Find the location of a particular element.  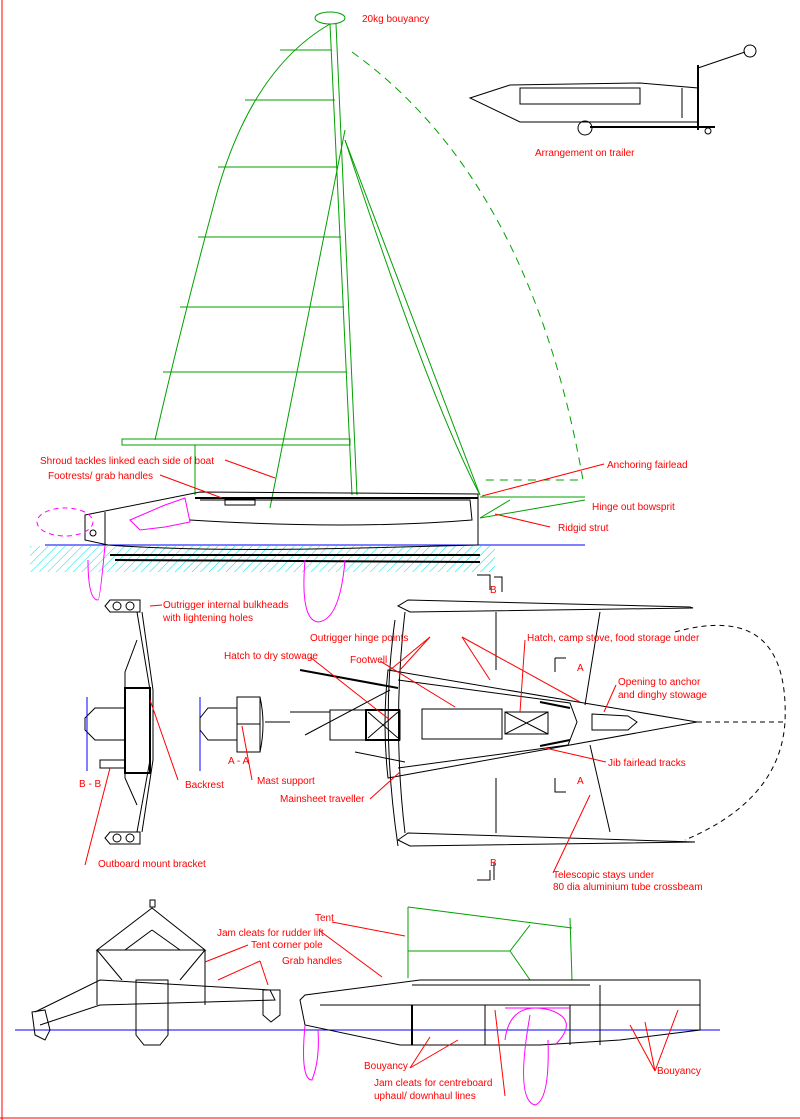

mainsail-leech is located at coordinates (242, 232).